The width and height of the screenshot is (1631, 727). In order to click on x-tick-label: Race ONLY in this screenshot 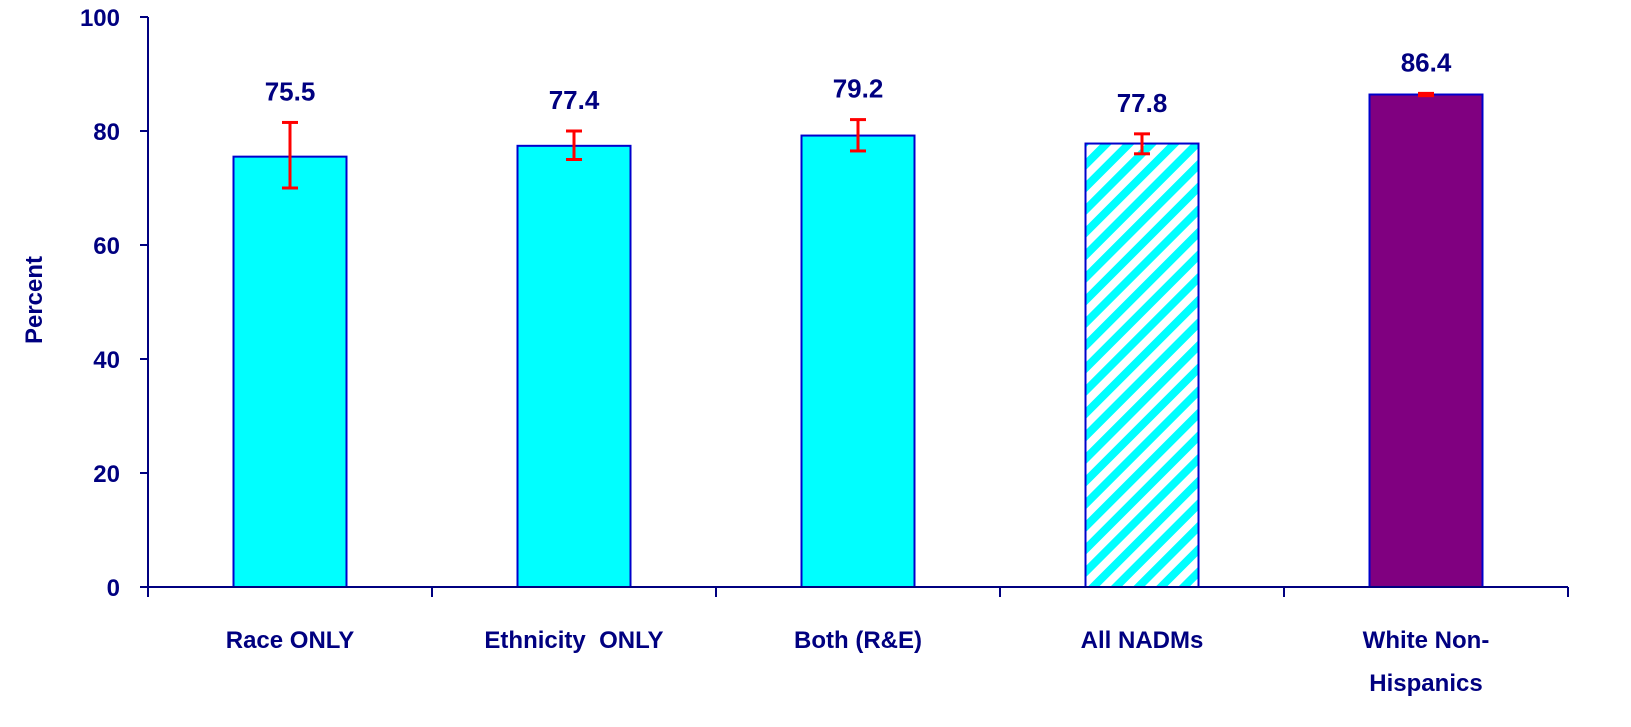, I will do `click(290, 640)`.